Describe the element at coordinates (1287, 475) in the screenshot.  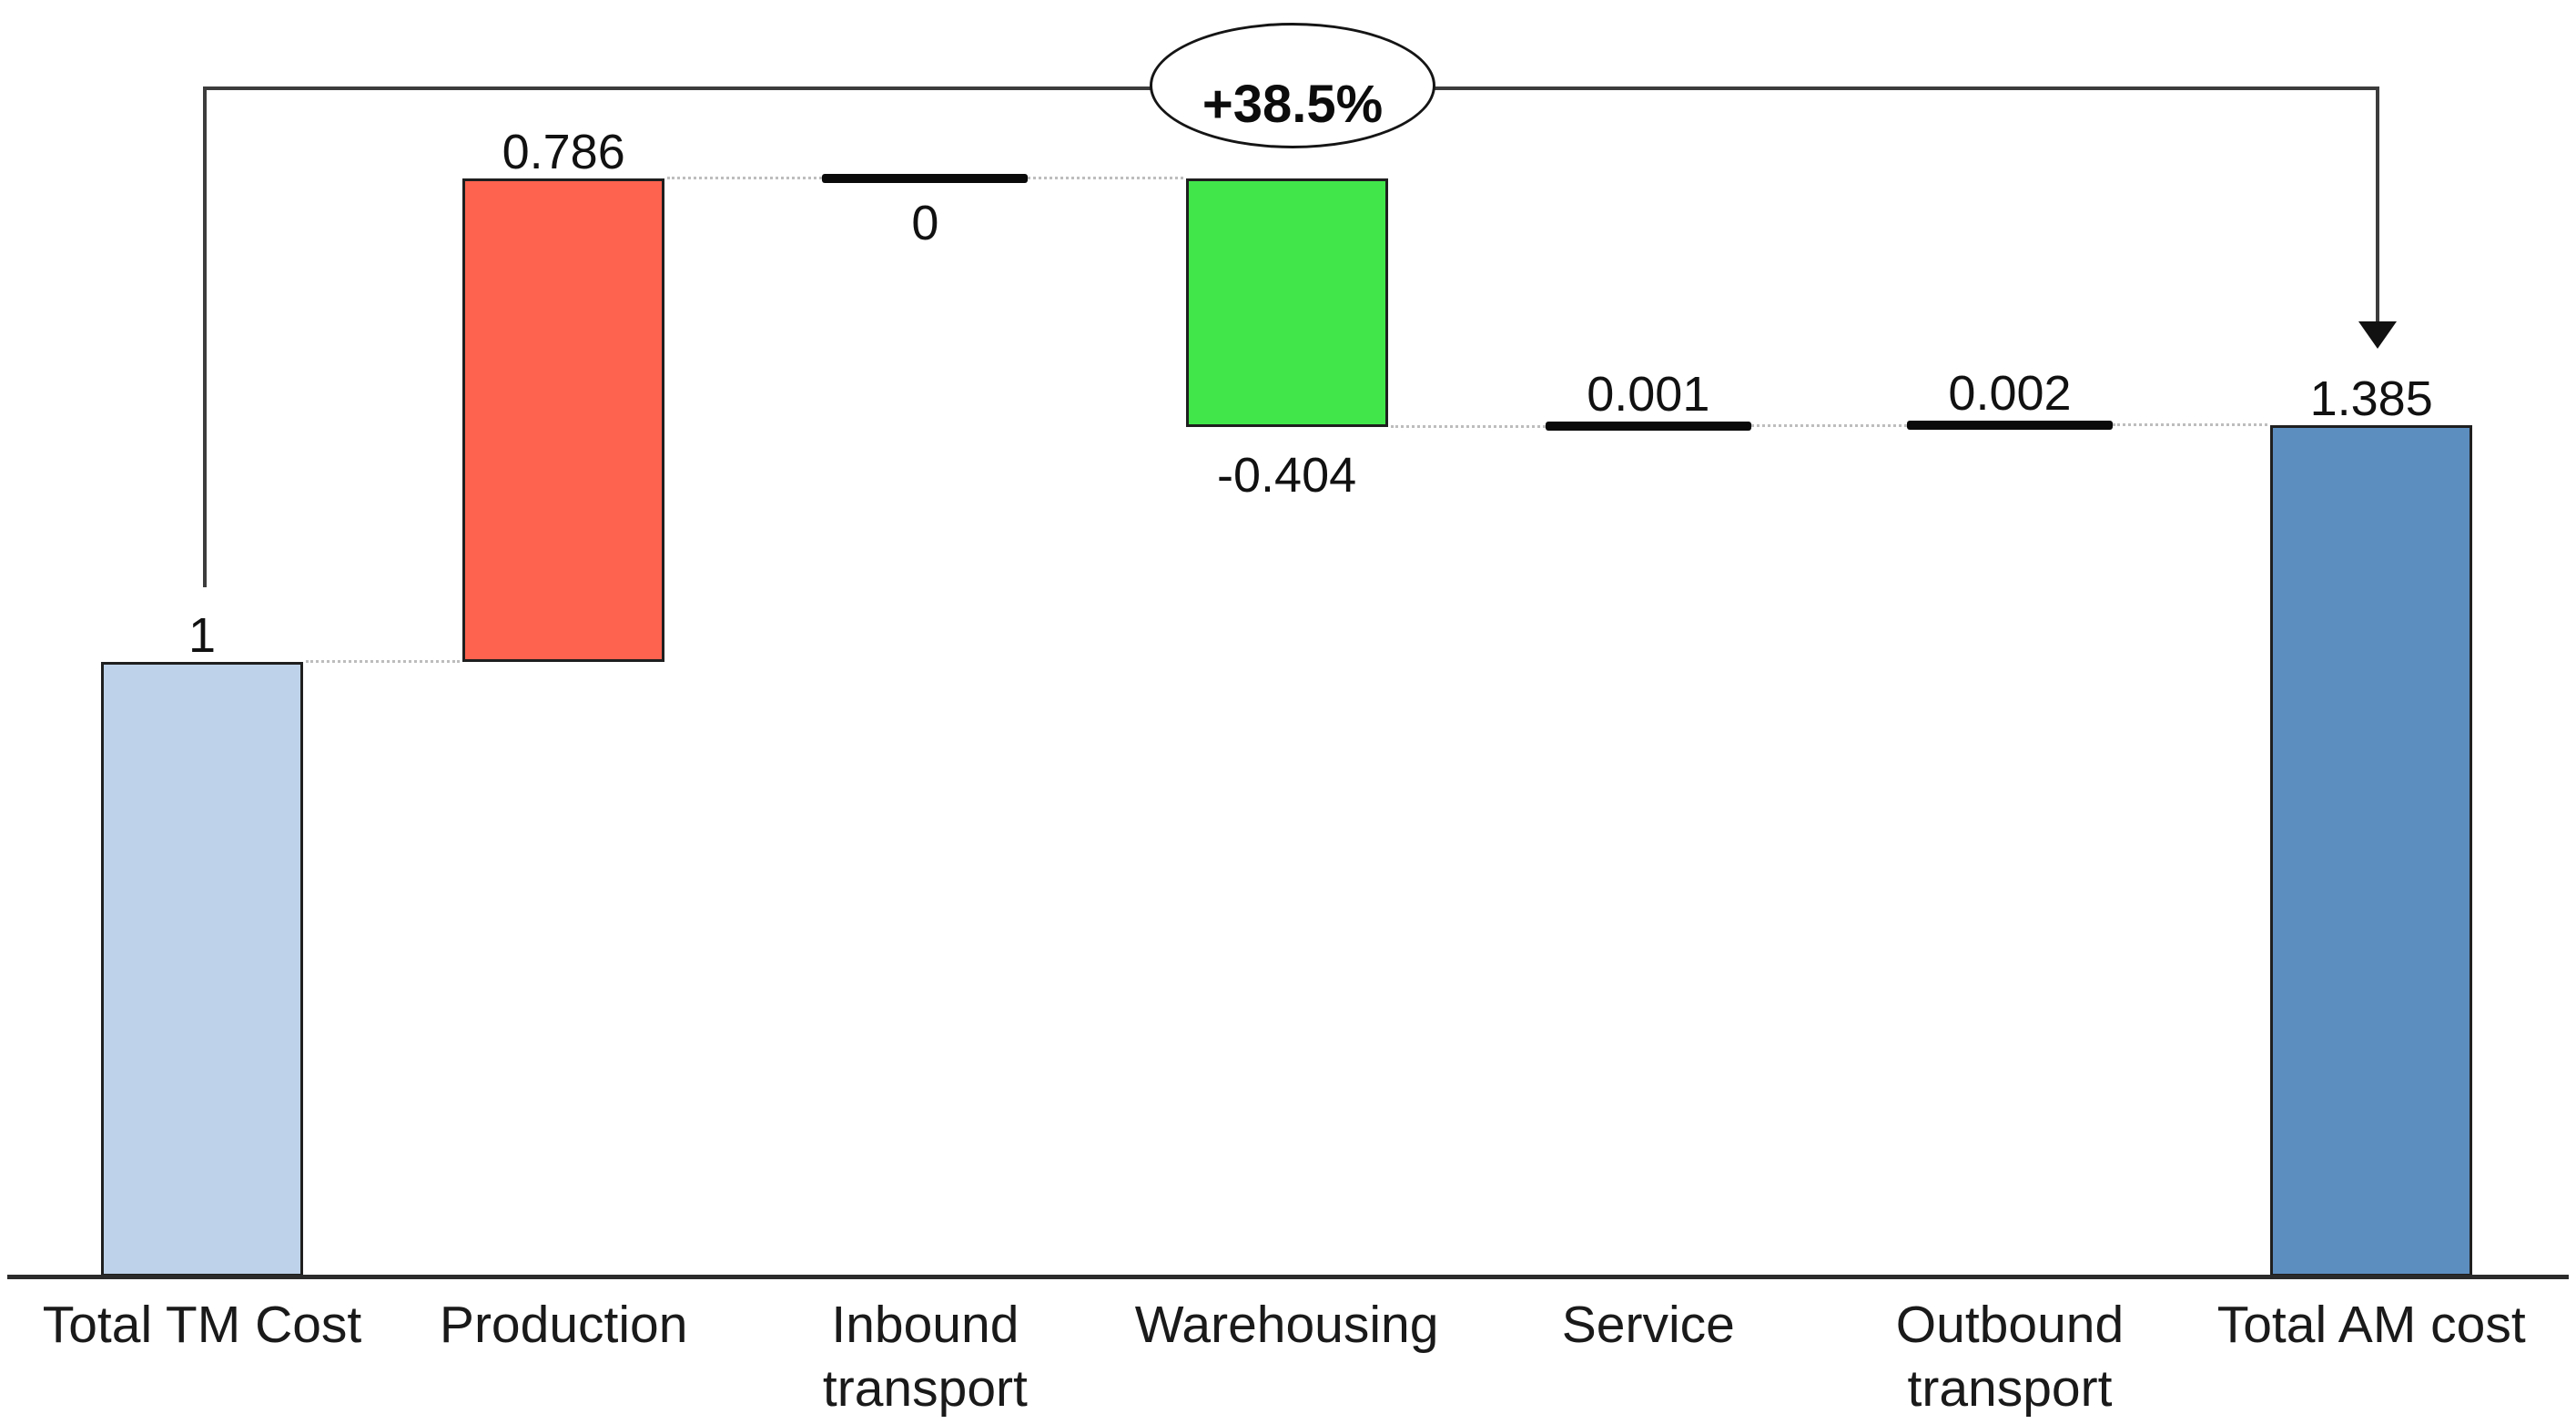
I see `value-label-warehousing: -0.404` at that location.